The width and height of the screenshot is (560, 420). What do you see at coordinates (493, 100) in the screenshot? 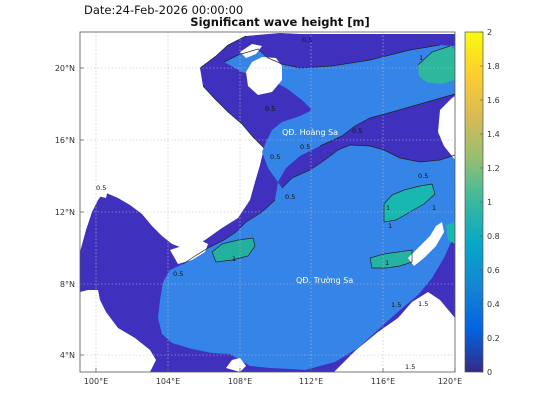
I see `colorbar-tick-label: 1.6` at bounding box center [493, 100].